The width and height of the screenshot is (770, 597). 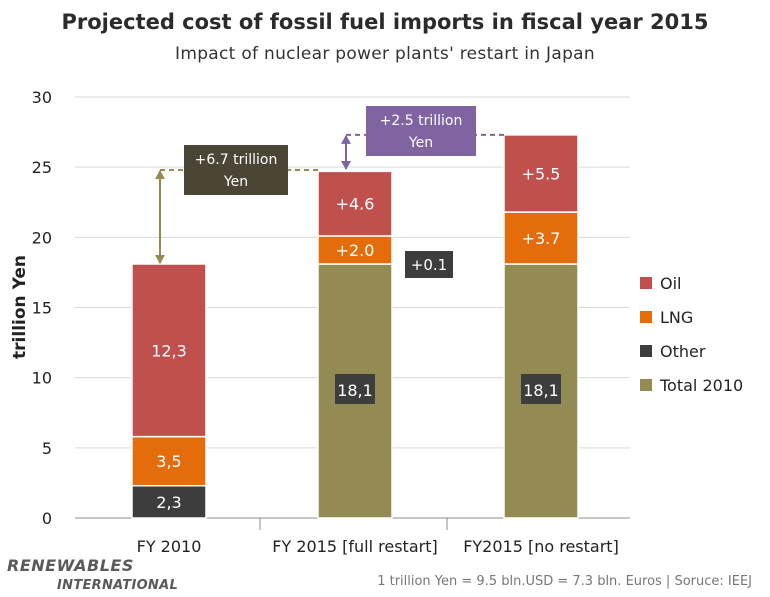 I want to click on bar-lng, so click(x=541, y=238).